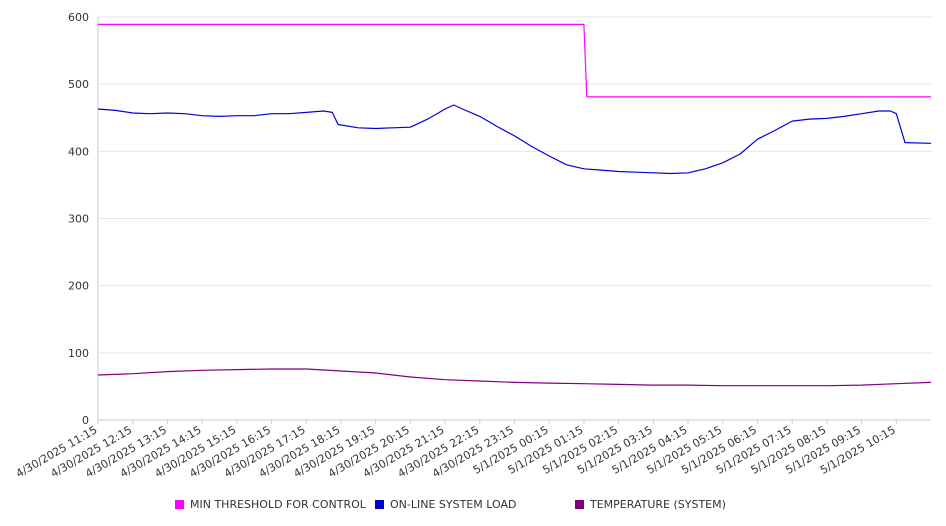  I want to click on legend-swatch-system-load, so click(379, 504).